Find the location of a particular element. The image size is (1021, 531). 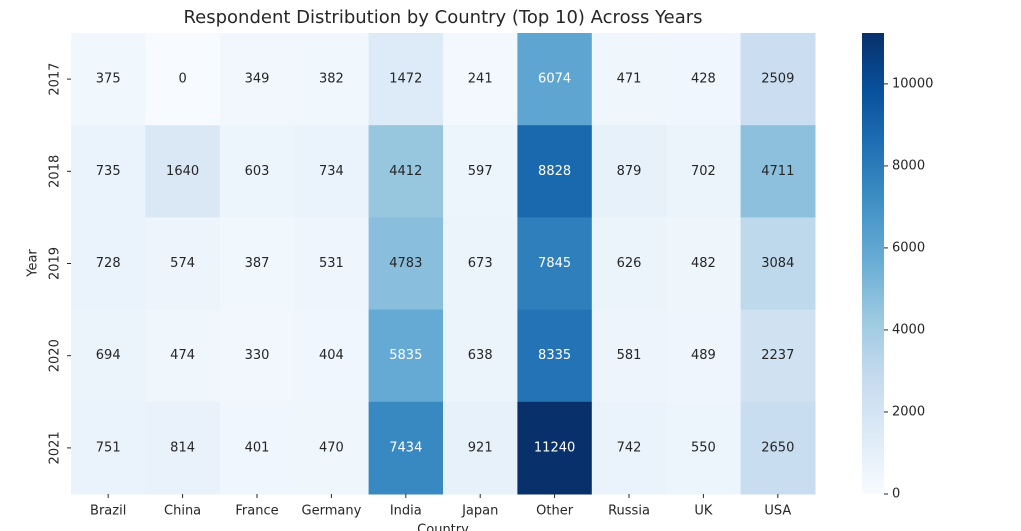

cell-label: 2509 is located at coordinates (777, 79).